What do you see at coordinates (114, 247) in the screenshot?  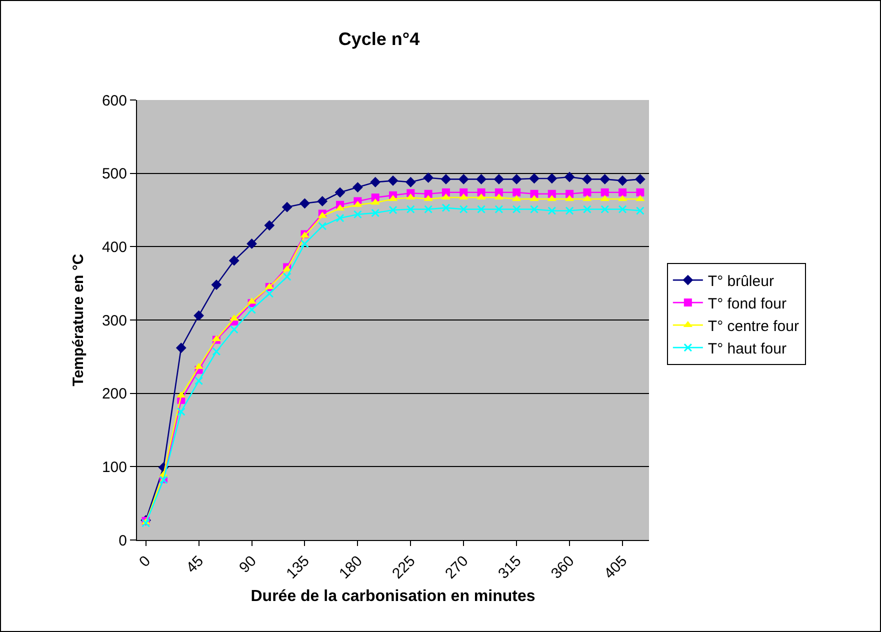 I see `y-tick-label: 400` at bounding box center [114, 247].